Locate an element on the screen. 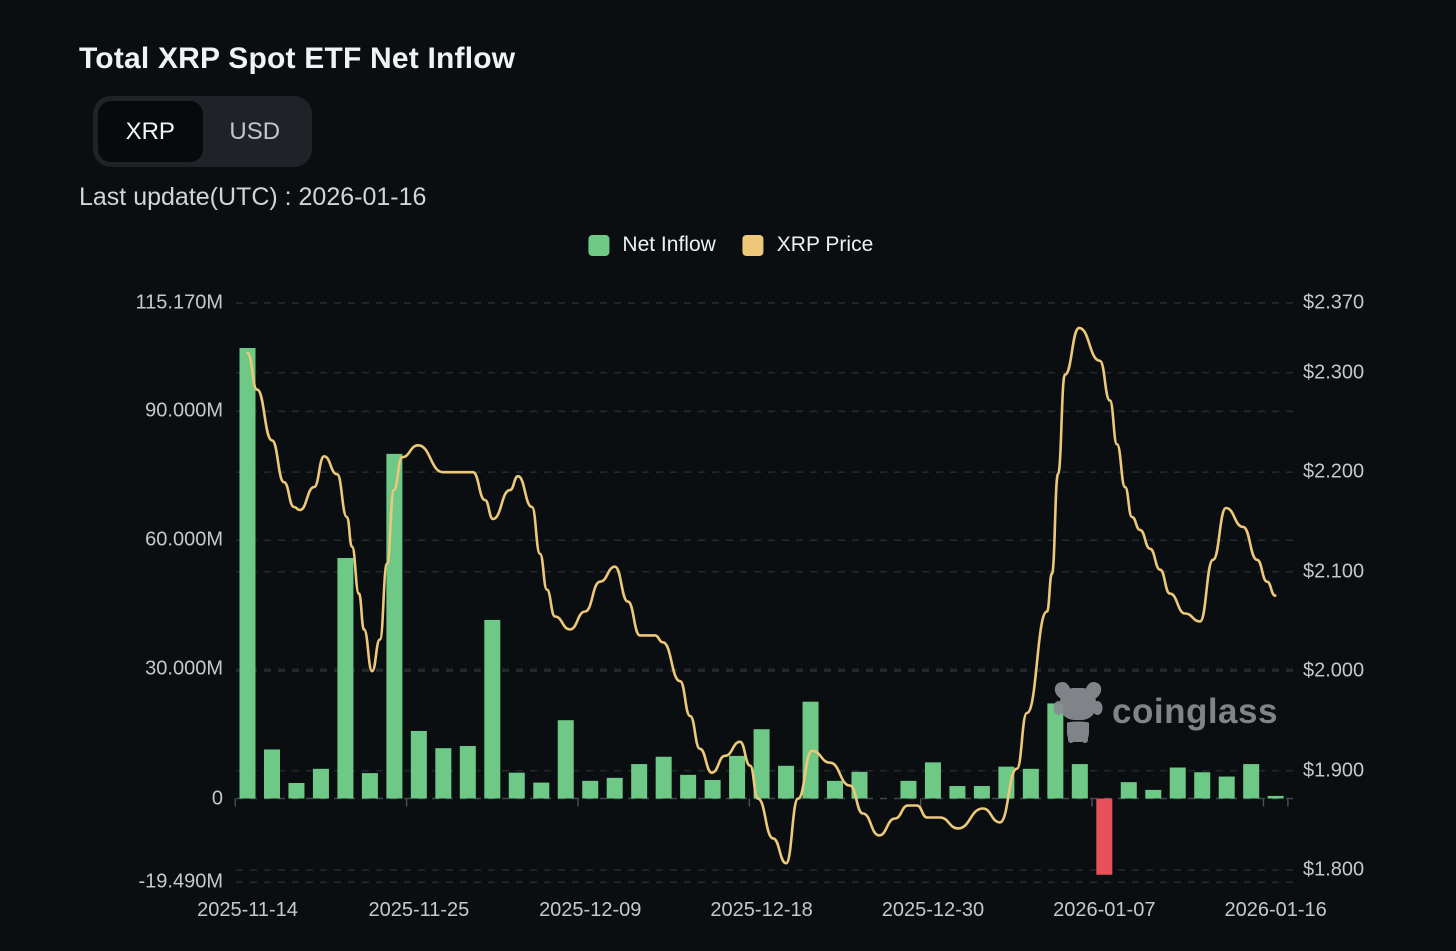 The height and width of the screenshot is (951, 1456). left-axis-label: -19.490M is located at coordinates (181, 881).